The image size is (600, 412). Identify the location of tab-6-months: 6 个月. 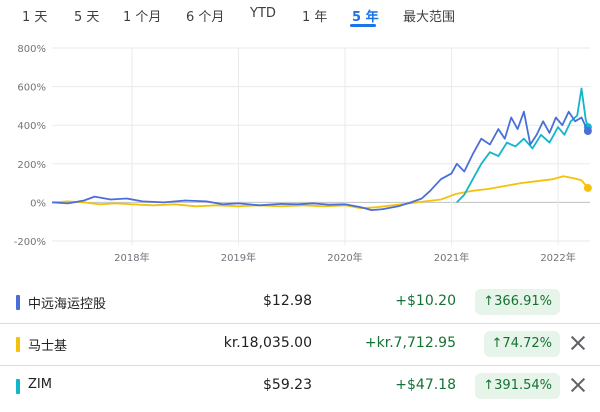
(205, 17).